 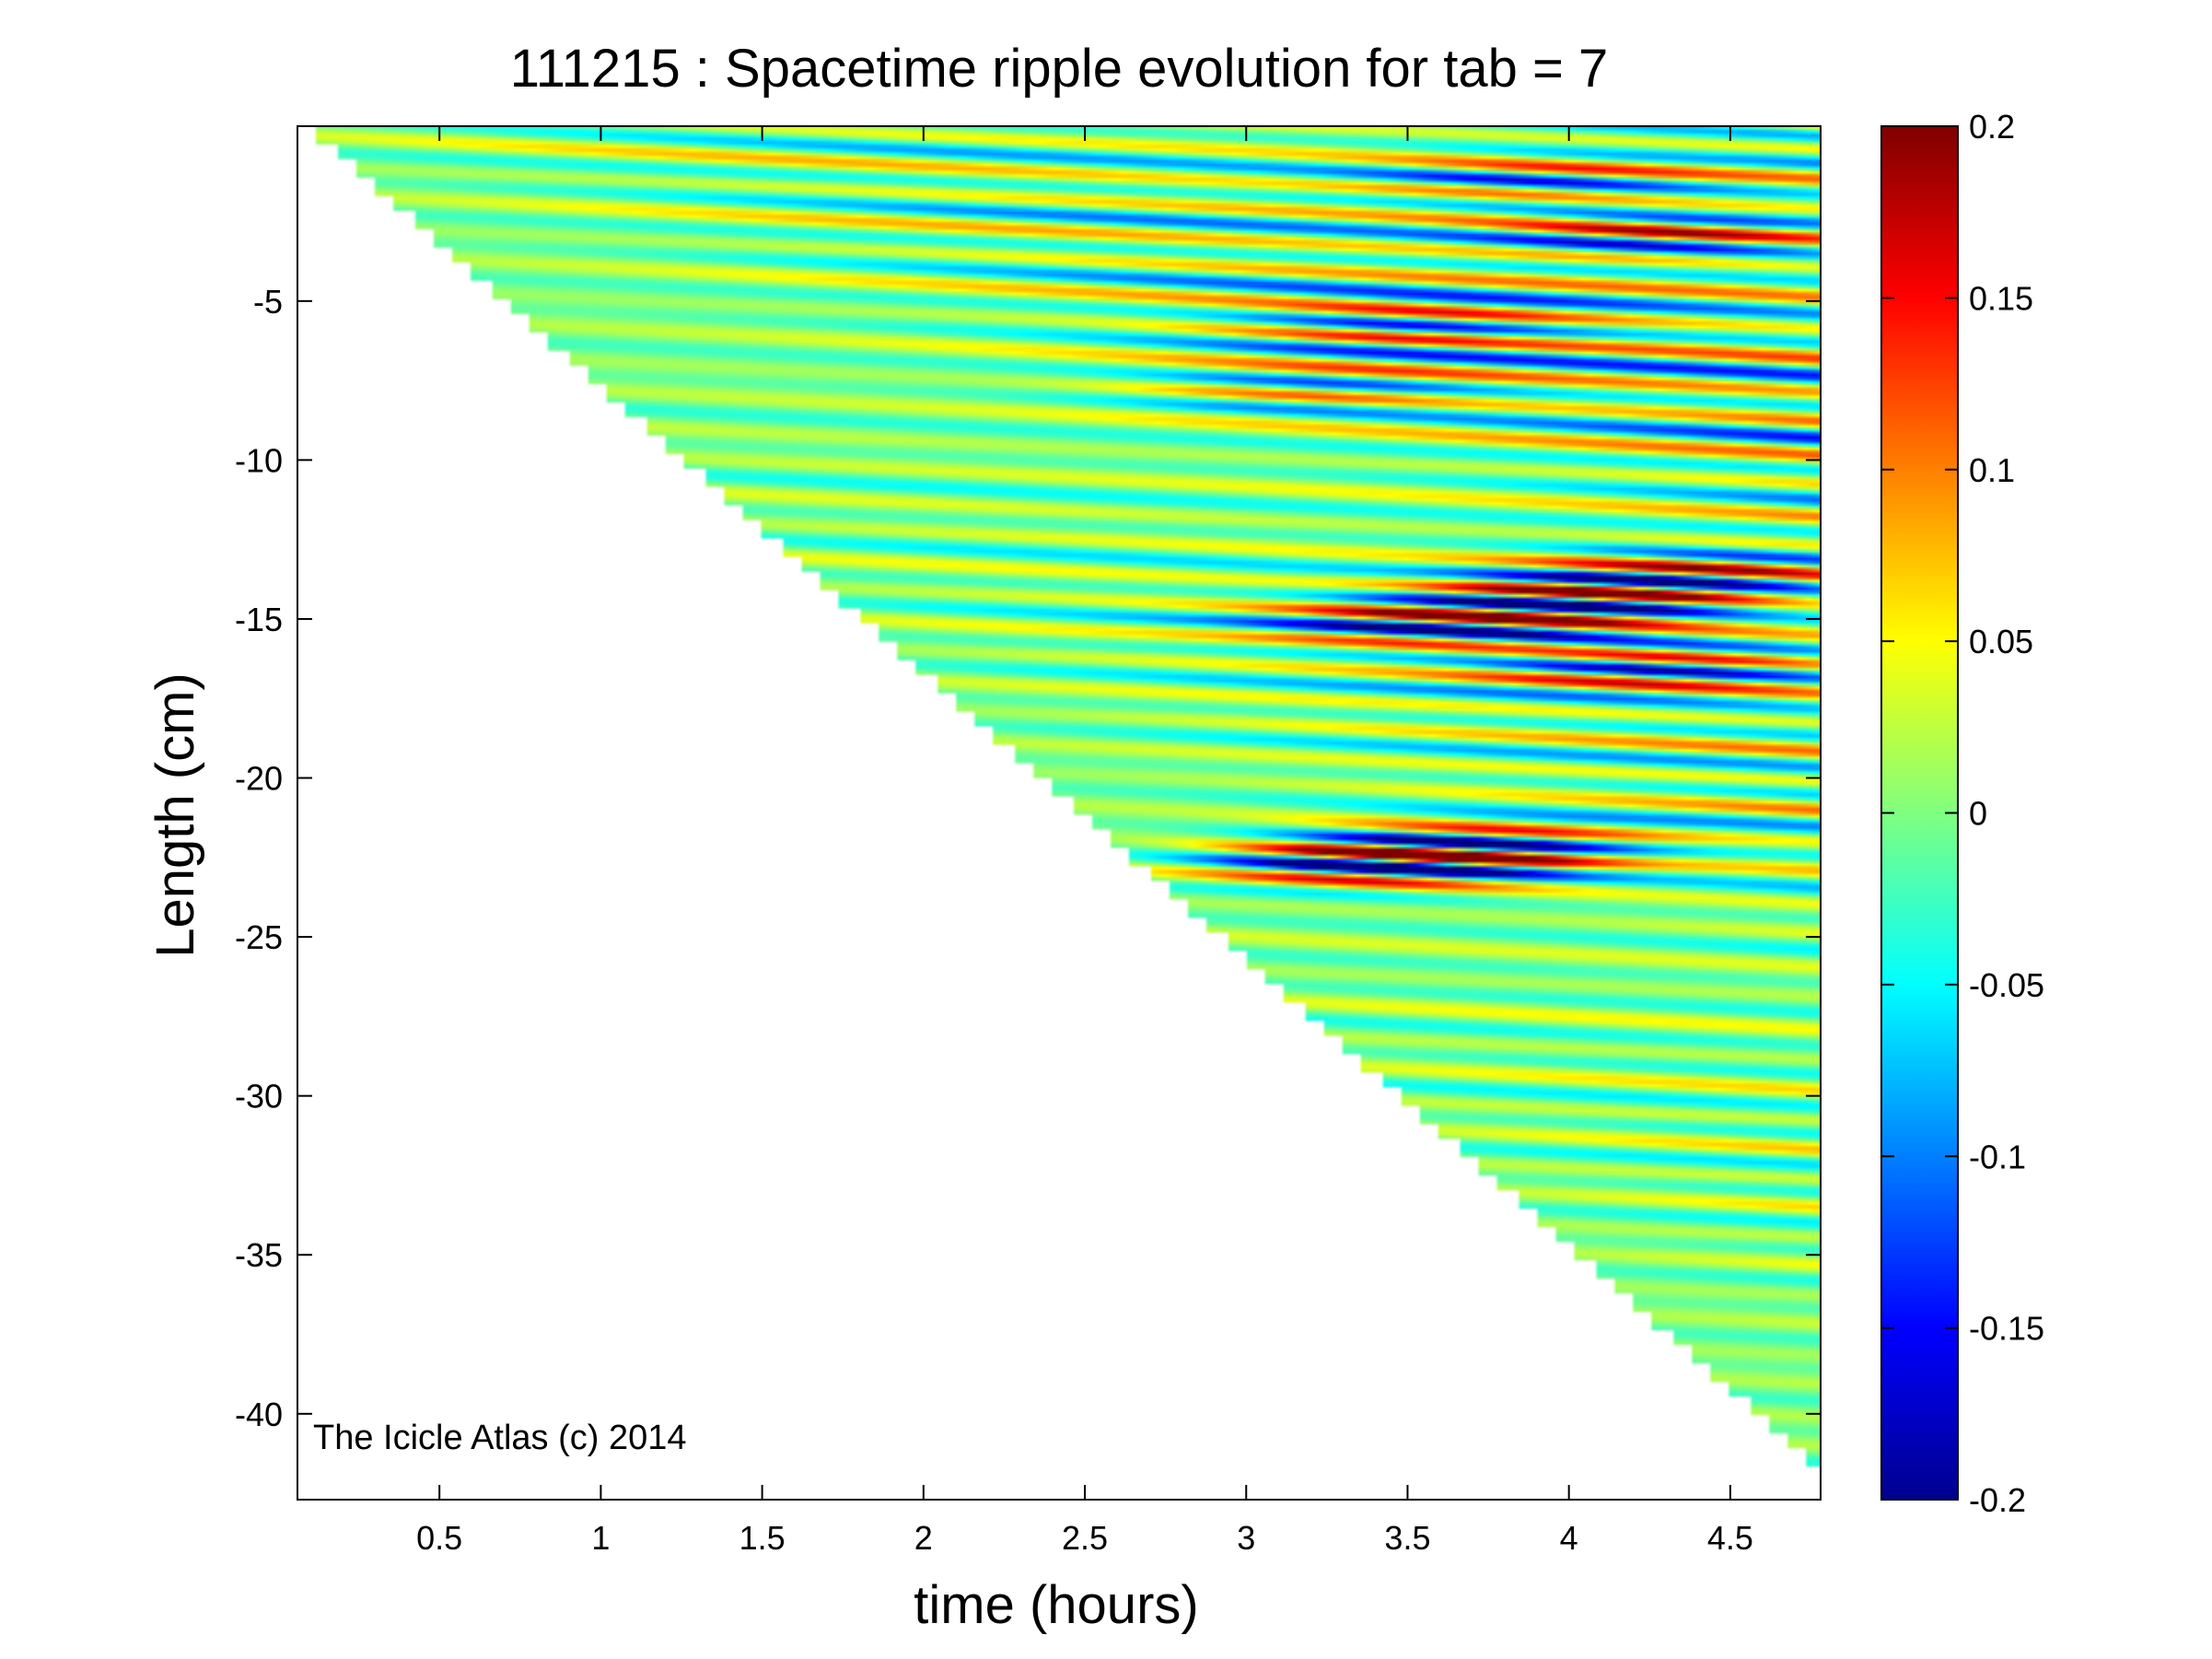 I want to click on colorbar-tick-label: 0.05, so click(x=2001, y=641).